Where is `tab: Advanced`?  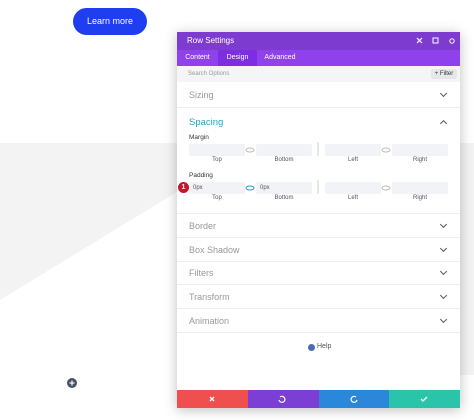
tab: Advanced is located at coordinates (280, 57).